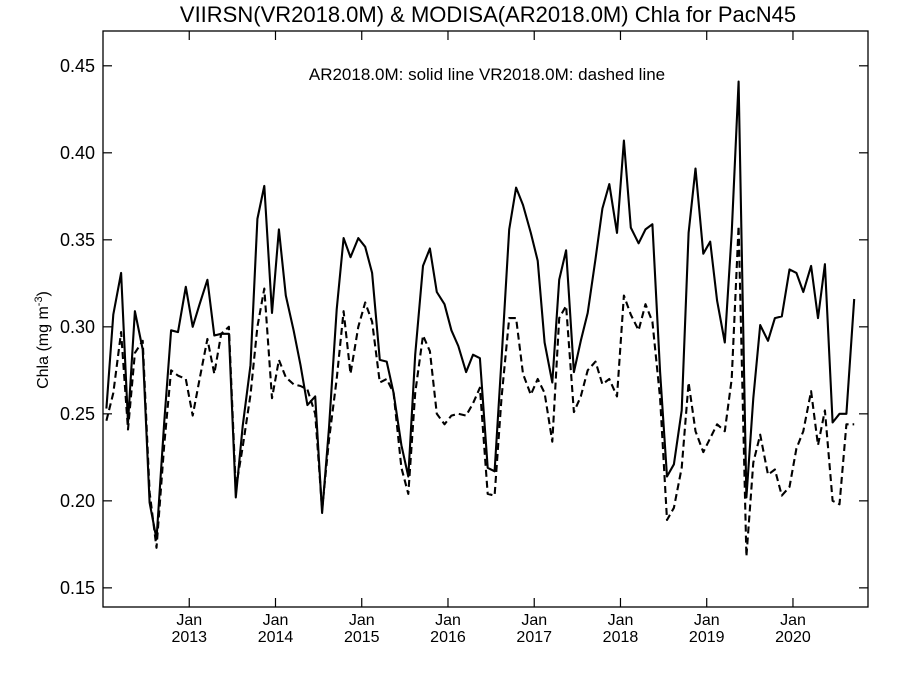  What do you see at coordinates (707, 637) in the screenshot?
I see `x-tick-year-label: 2019` at bounding box center [707, 637].